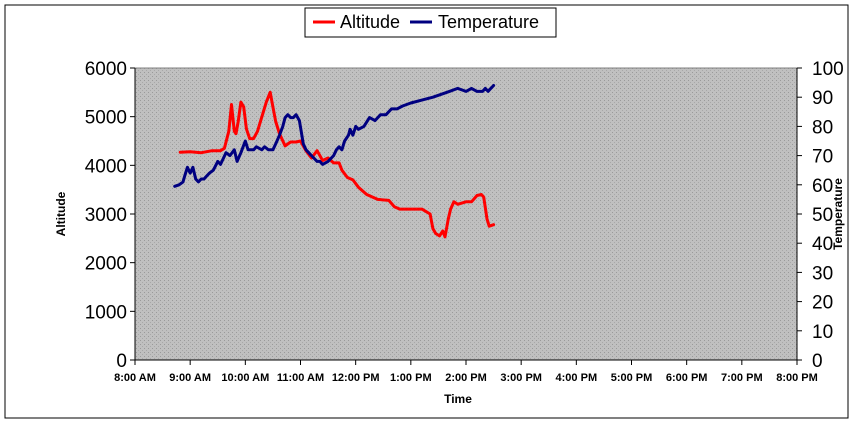  Describe the element at coordinates (370, 22) in the screenshot. I see `legend-label-altitude: Altitude` at that location.